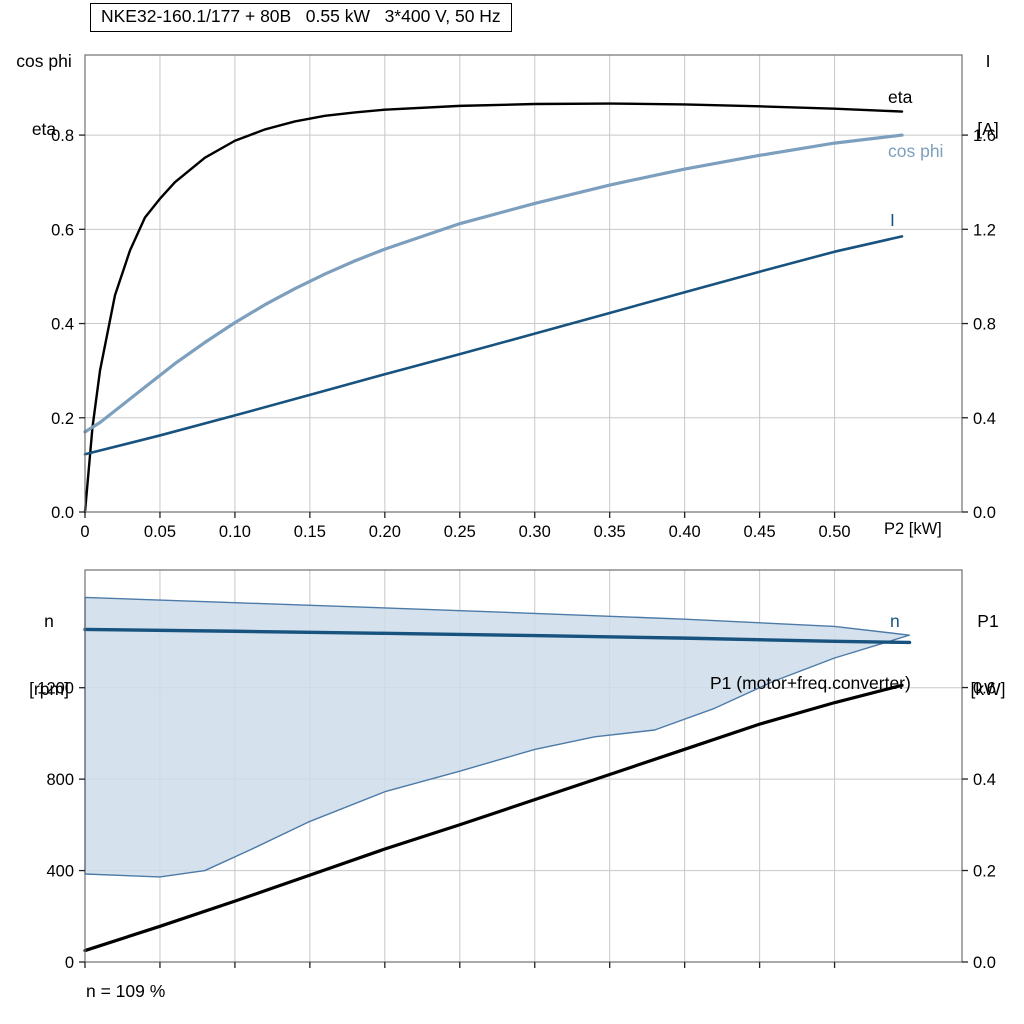 Image resolution: width=1024 pixels, height=1024 pixels. Describe the element at coordinates (44, 95) in the screenshot. I see `top-left-axis-title: cos phi eta` at that location.